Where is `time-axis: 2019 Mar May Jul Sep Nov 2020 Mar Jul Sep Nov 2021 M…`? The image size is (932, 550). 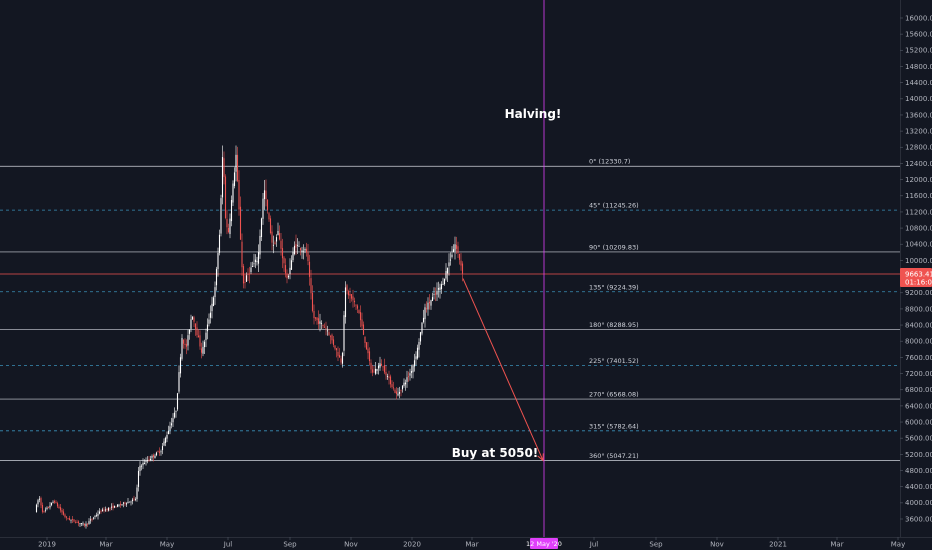 time-axis: 2019 Mar May Jul Sep Nov 2020 Mar Jul Sep Nov 2021 M… is located at coordinates (466, 543).